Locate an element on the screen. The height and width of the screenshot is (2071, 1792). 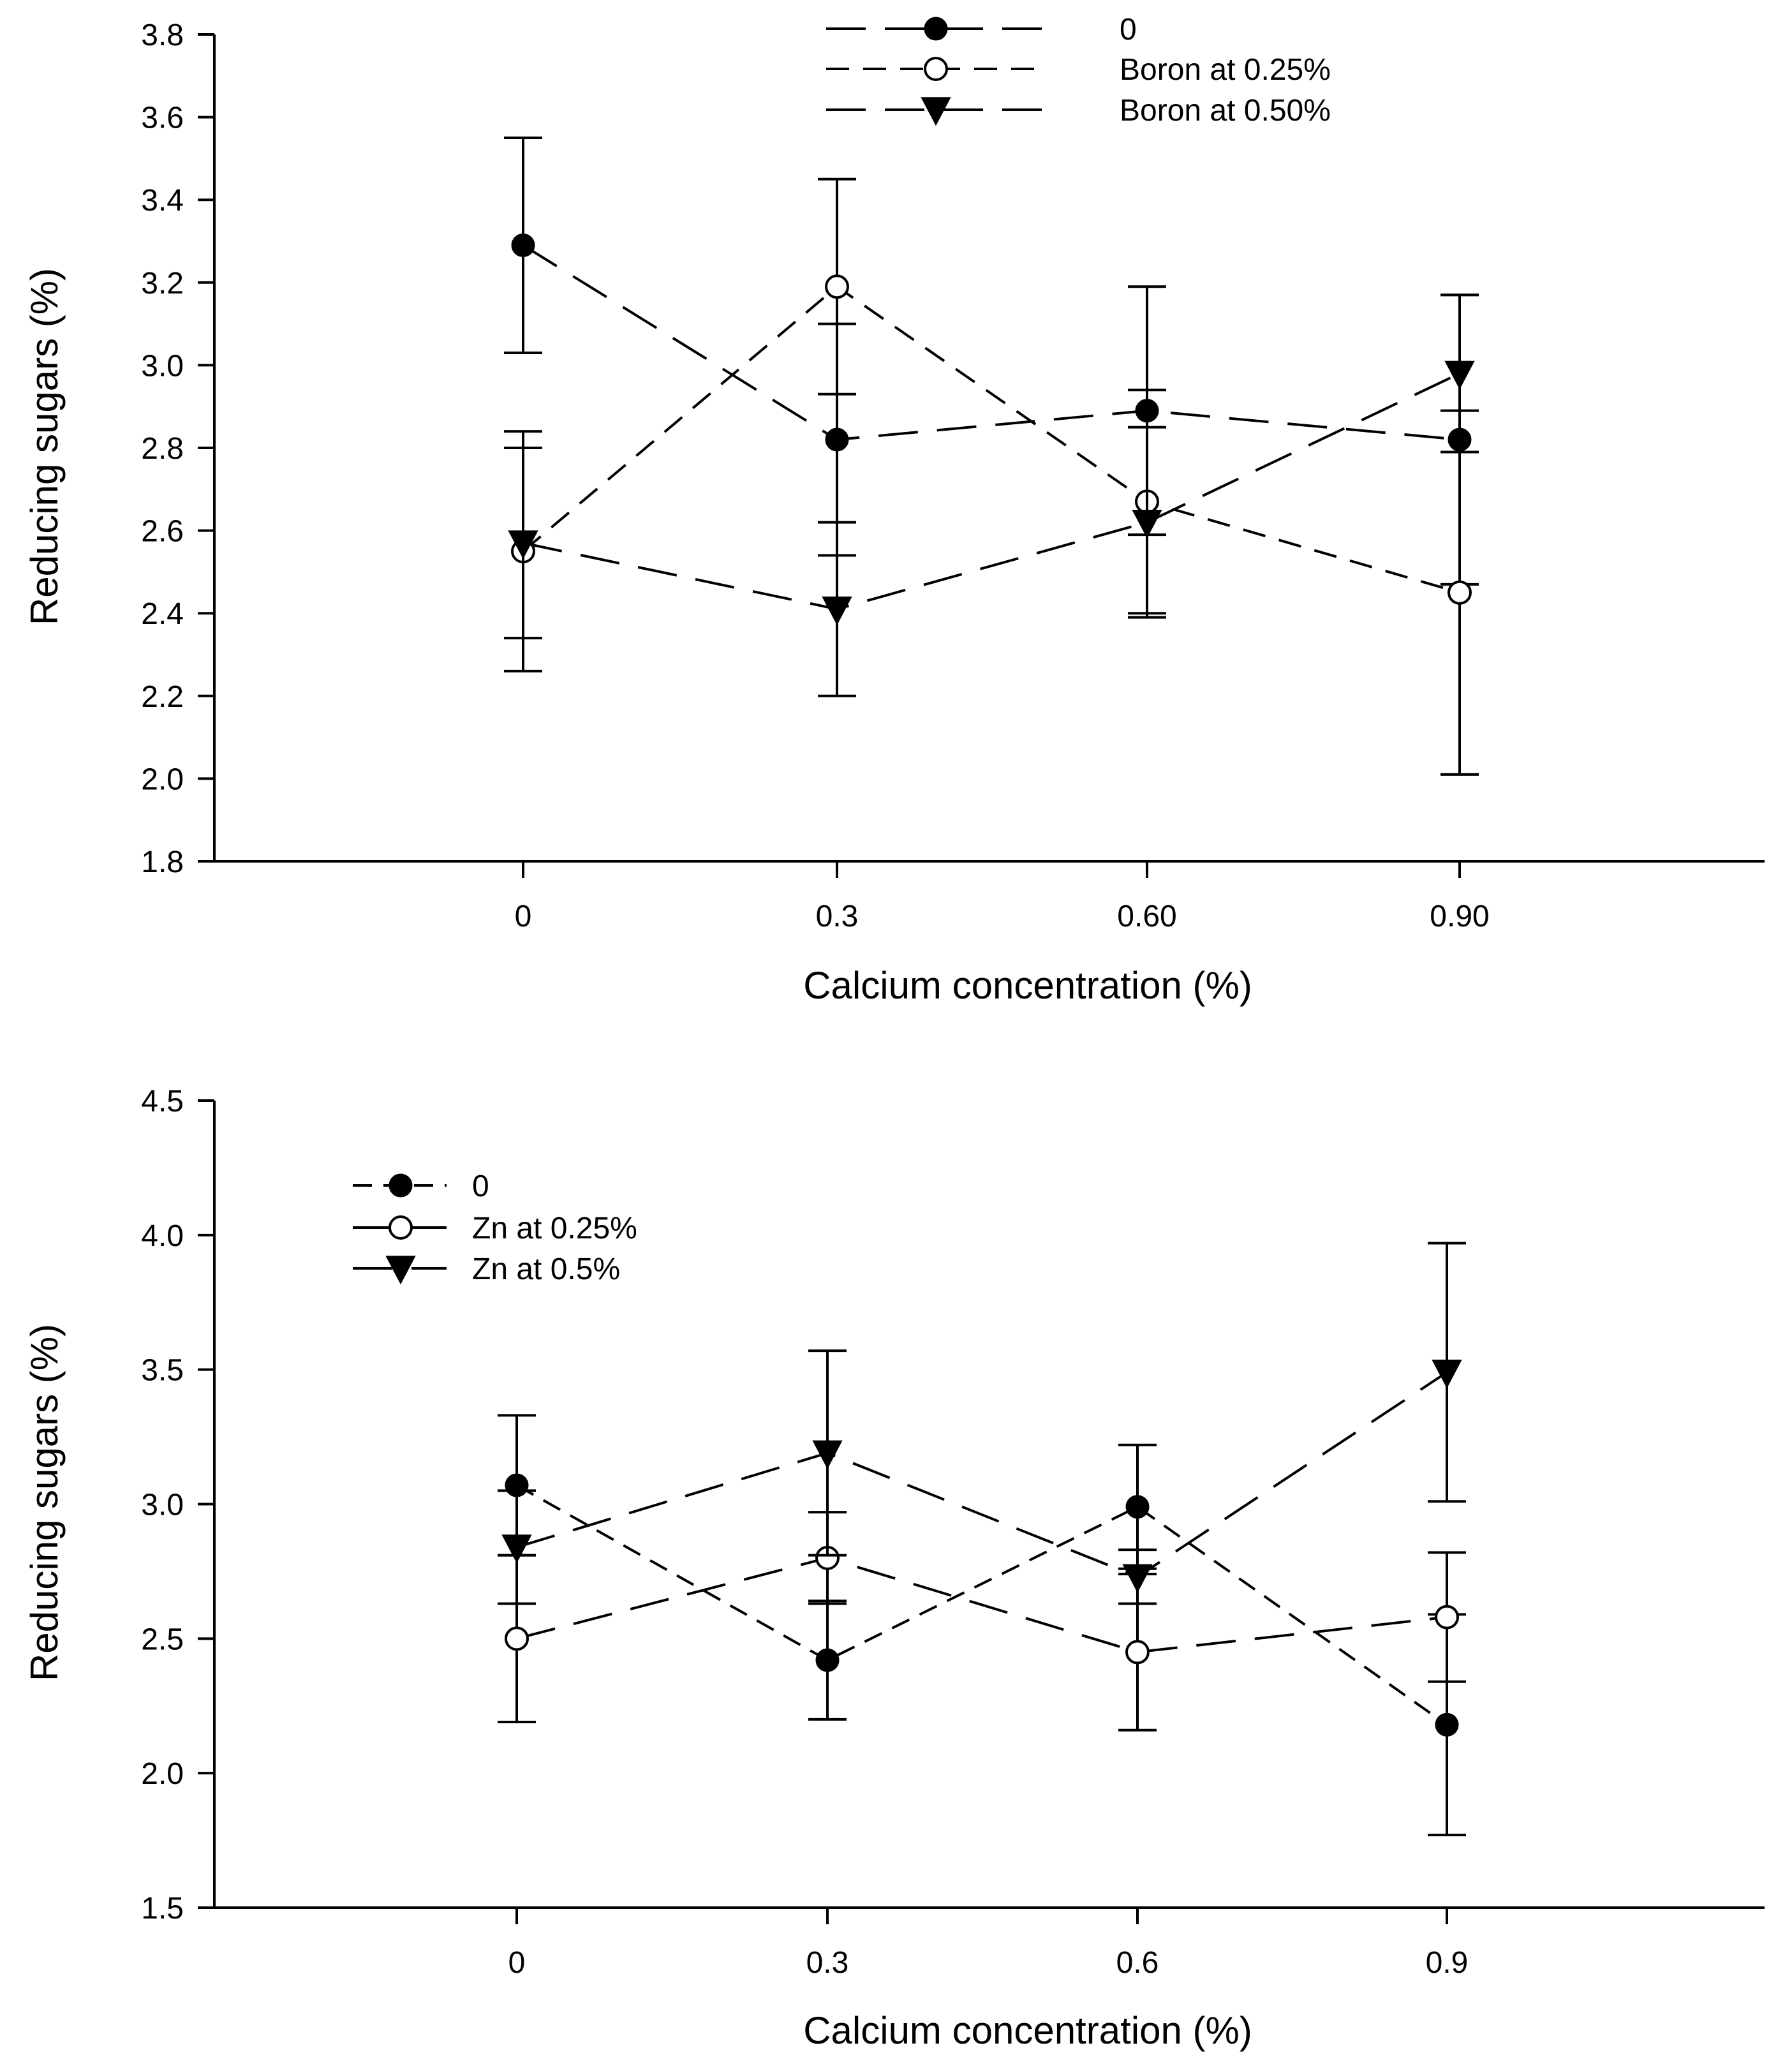
legend-label: Boron at 0.50% is located at coordinates (1225, 111).